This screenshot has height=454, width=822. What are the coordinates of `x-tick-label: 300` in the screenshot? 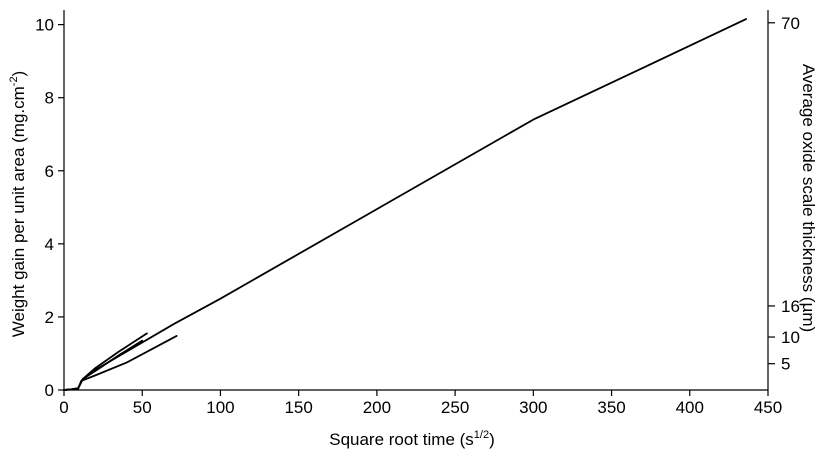 It's located at (533, 407).